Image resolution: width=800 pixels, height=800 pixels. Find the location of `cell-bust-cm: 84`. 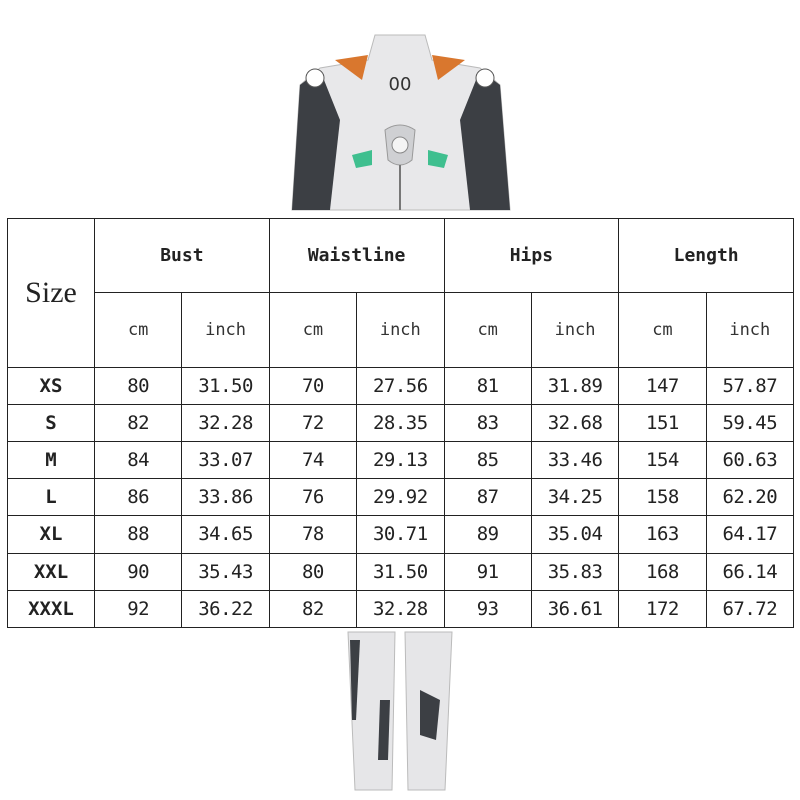

cell-bust-cm: 84 is located at coordinates (138, 460).